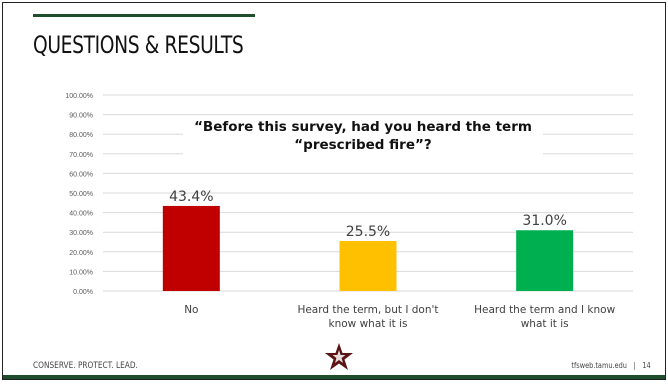  I want to click on x-tick-label: what it is, so click(545, 324).